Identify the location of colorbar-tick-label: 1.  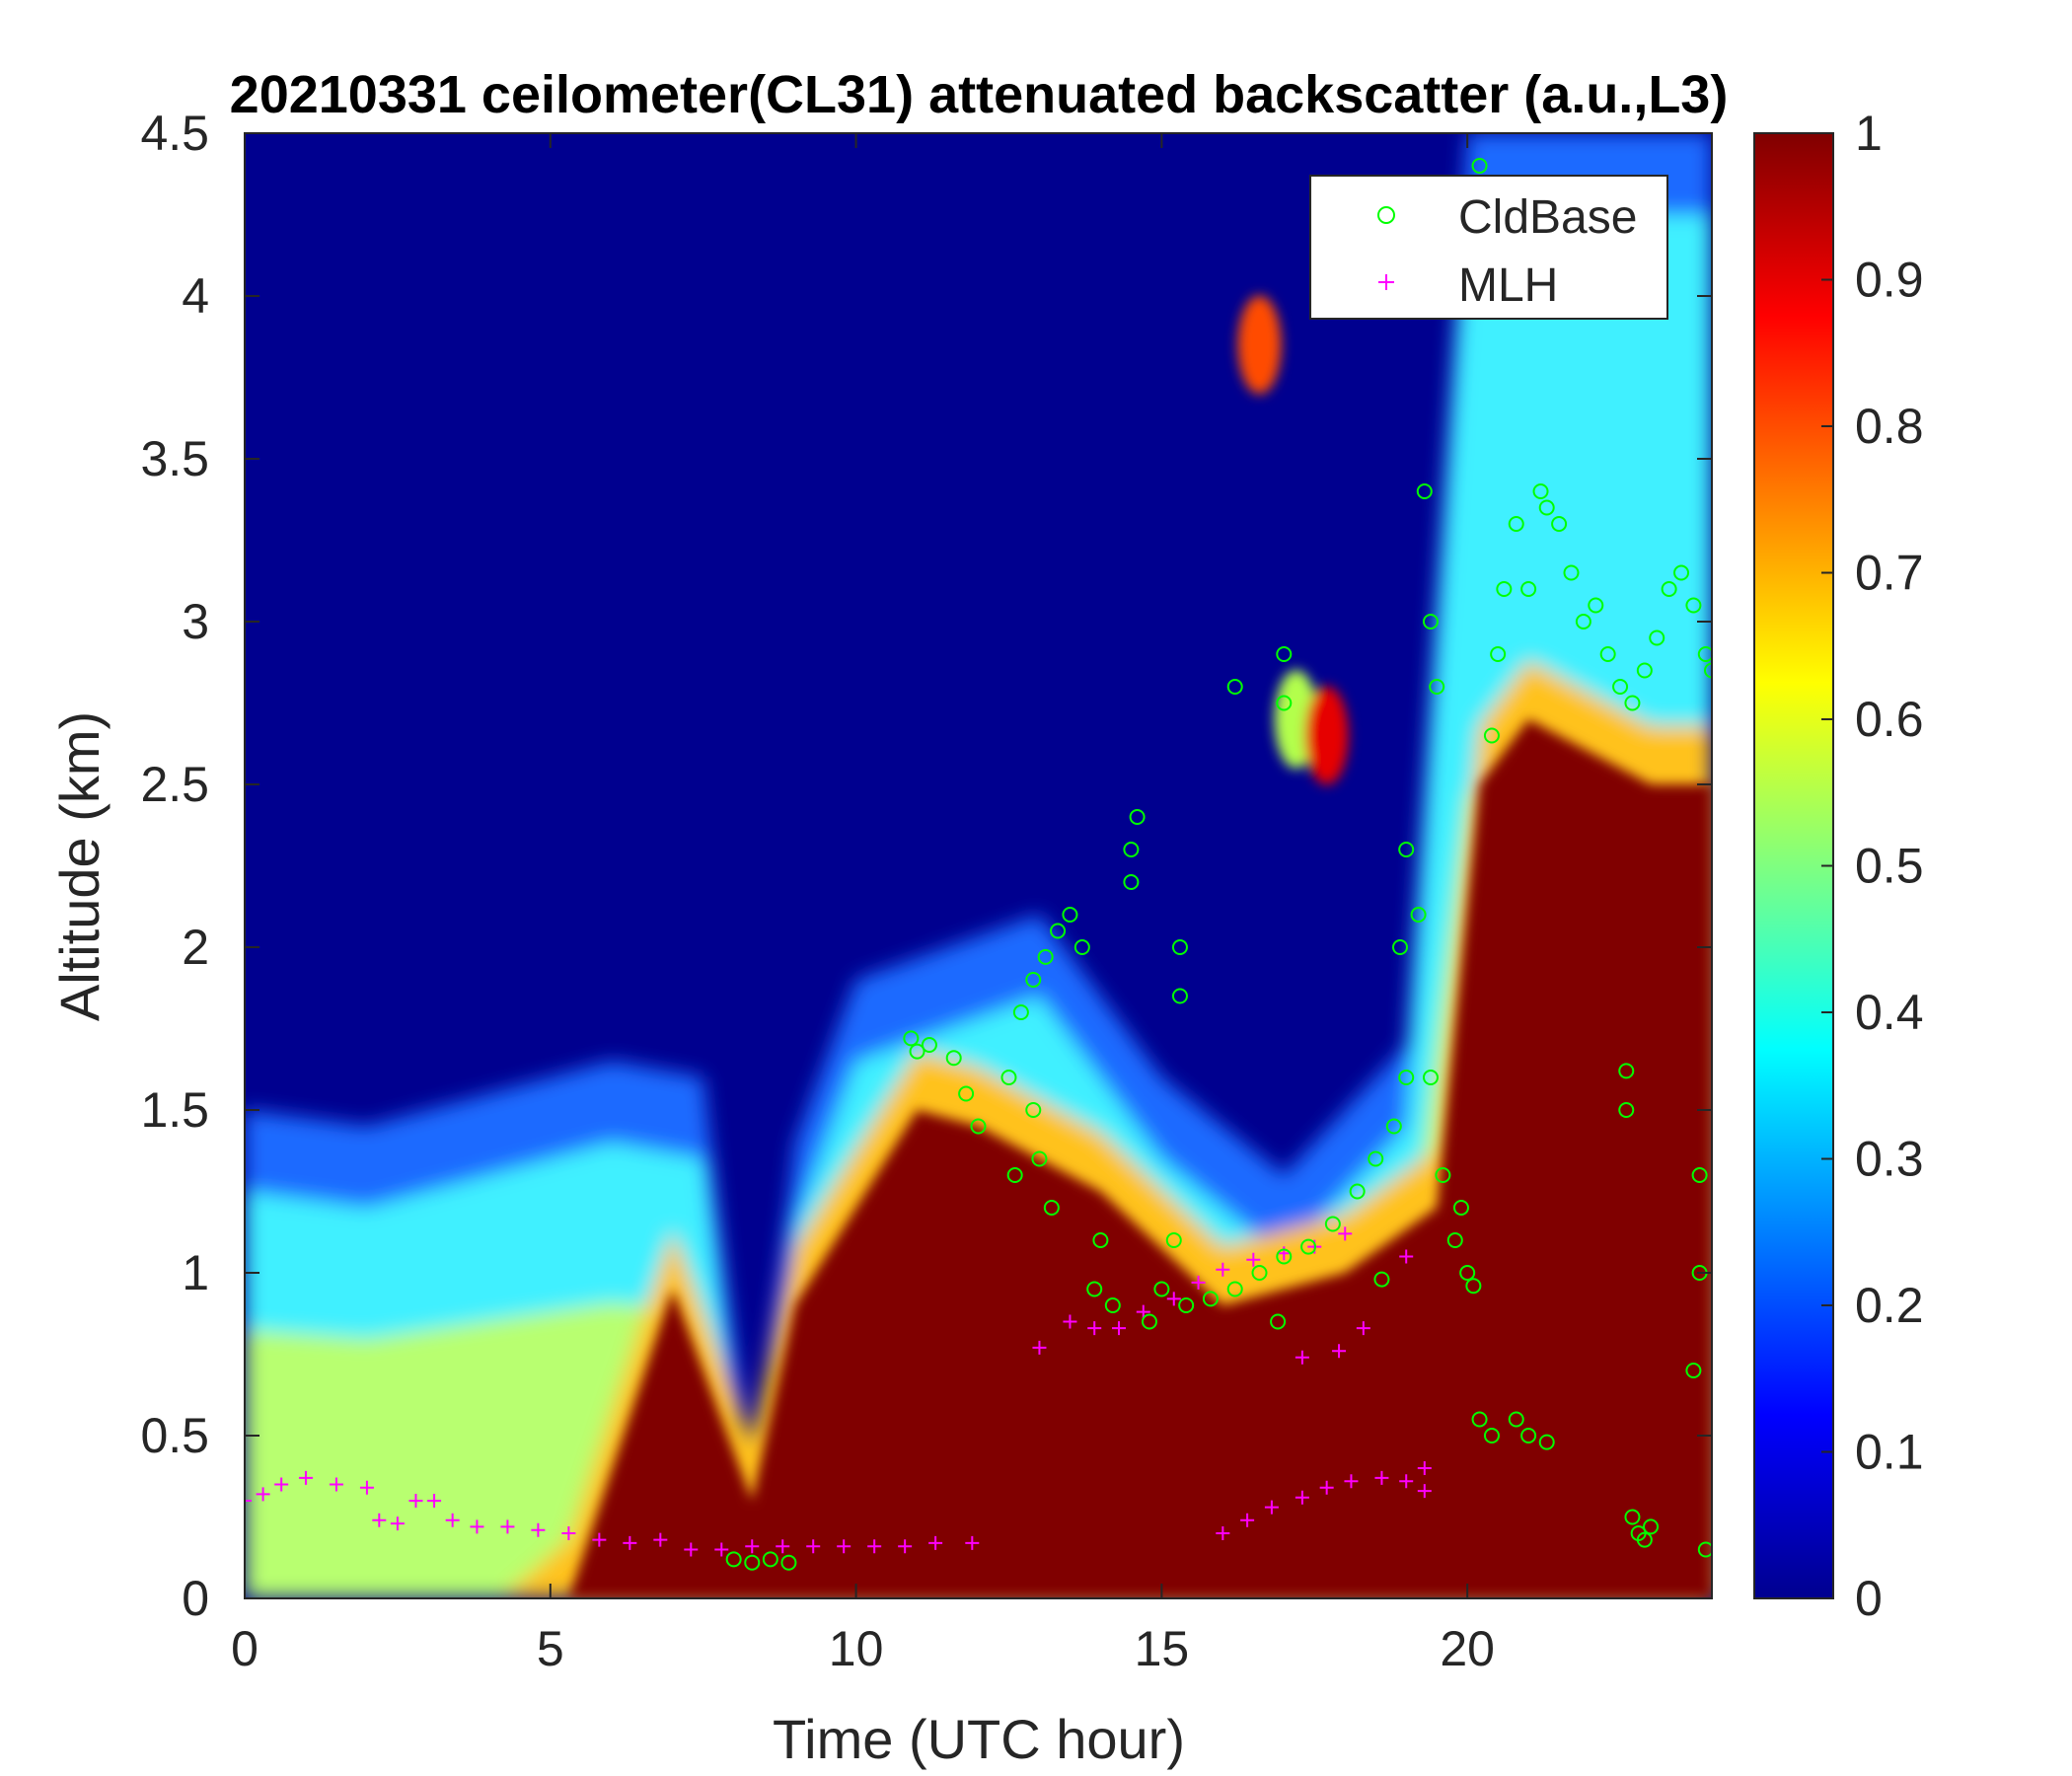
(1869, 133).